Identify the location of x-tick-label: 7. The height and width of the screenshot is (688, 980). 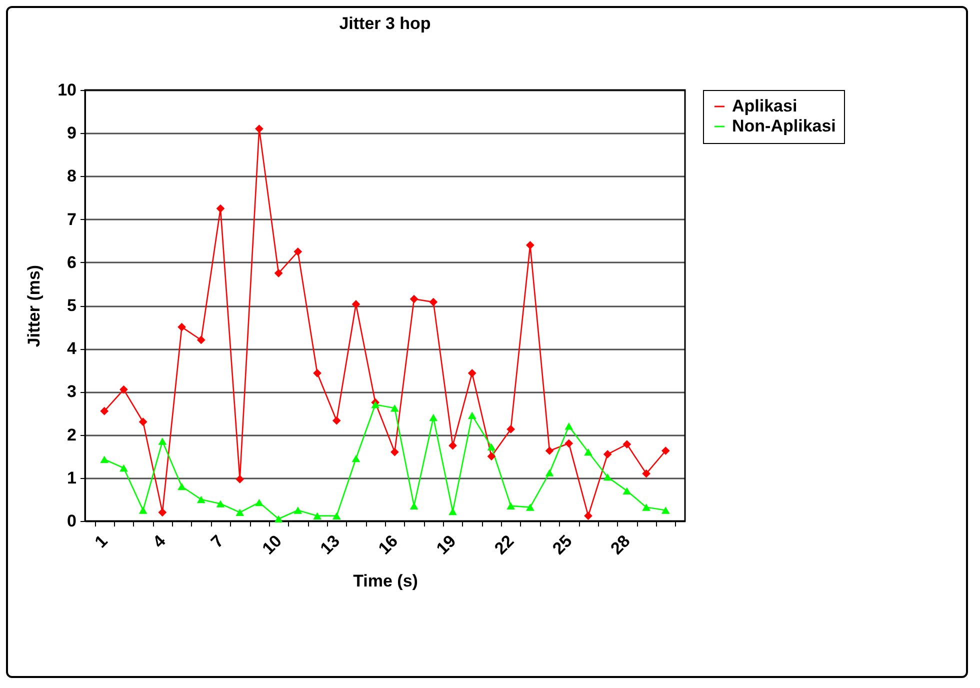
(217, 541).